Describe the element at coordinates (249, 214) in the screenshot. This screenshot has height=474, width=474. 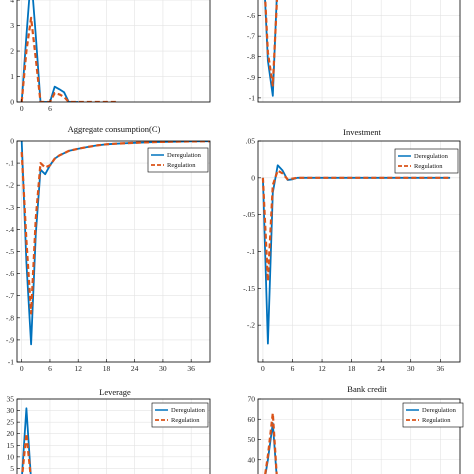
I see `tick-label-y: -.05` at that location.